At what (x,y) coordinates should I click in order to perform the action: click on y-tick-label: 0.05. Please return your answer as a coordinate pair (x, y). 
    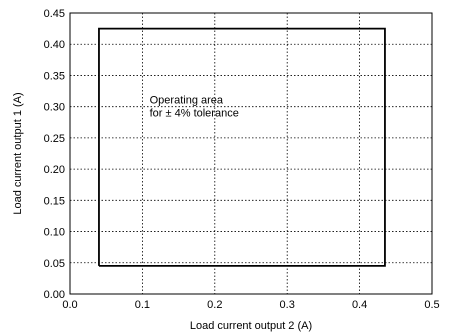
    Looking at the image, I should click on (54, 264).